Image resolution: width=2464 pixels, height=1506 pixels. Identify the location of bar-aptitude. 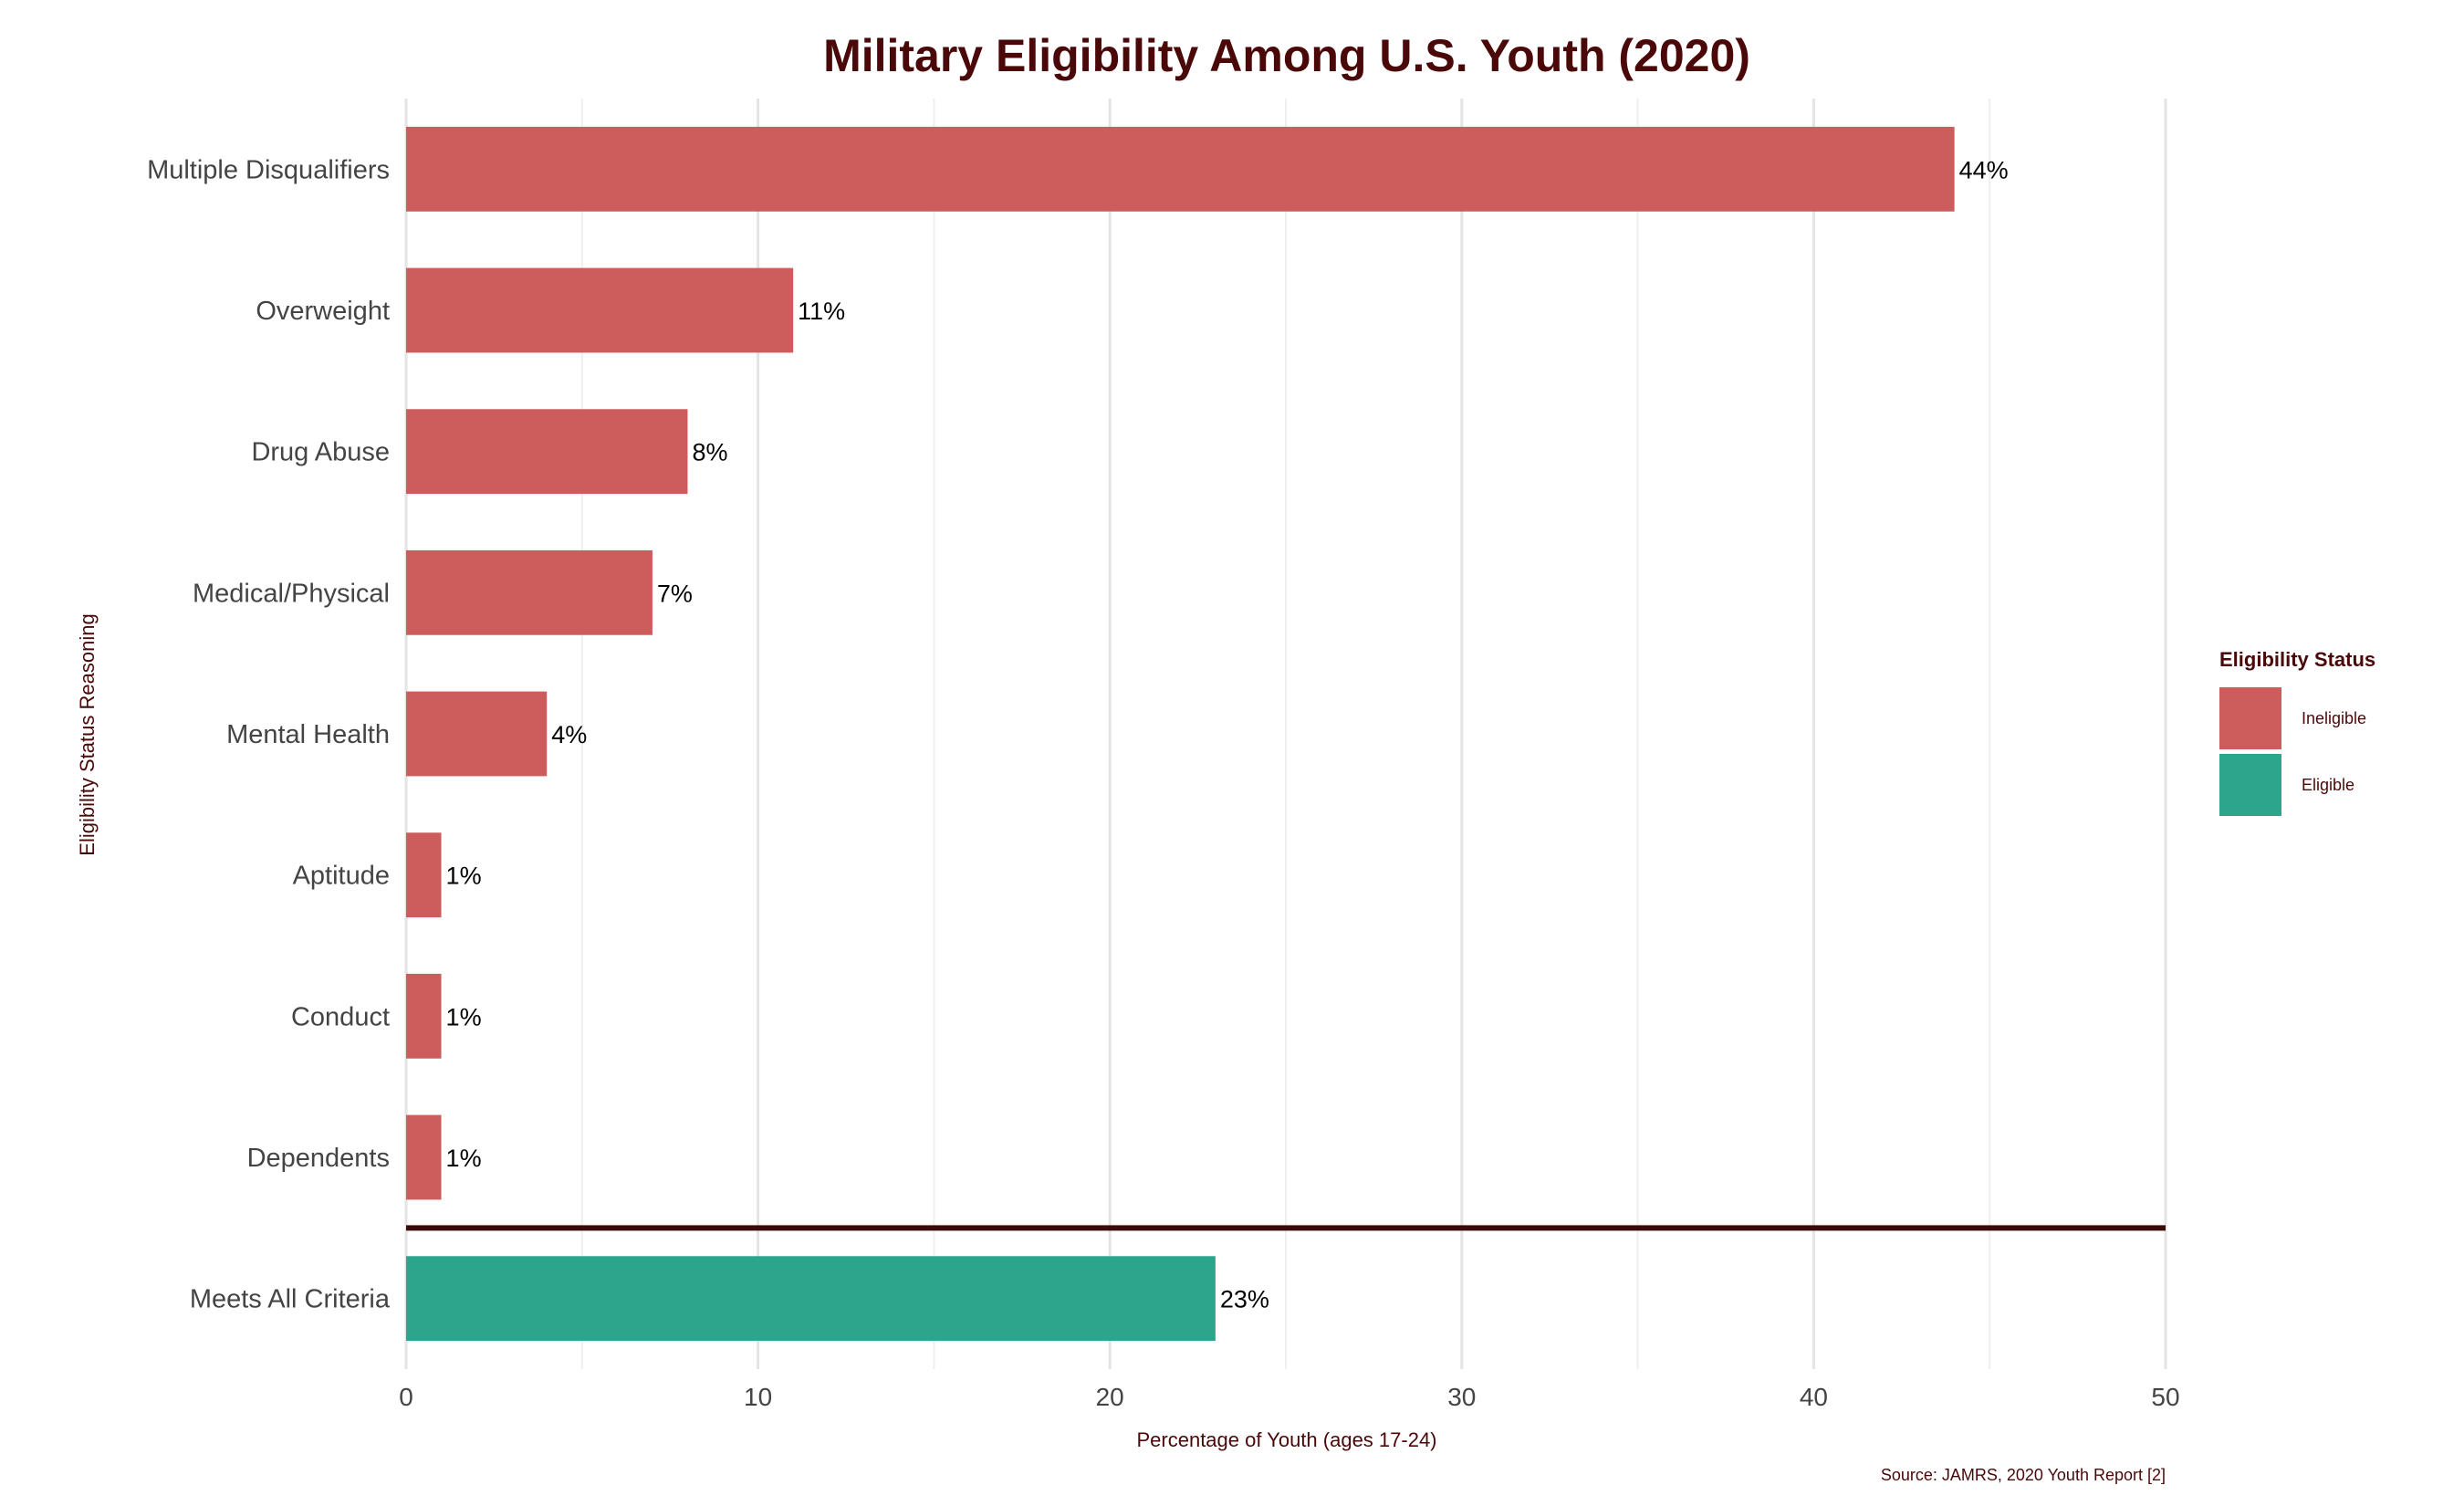
(424, 875).